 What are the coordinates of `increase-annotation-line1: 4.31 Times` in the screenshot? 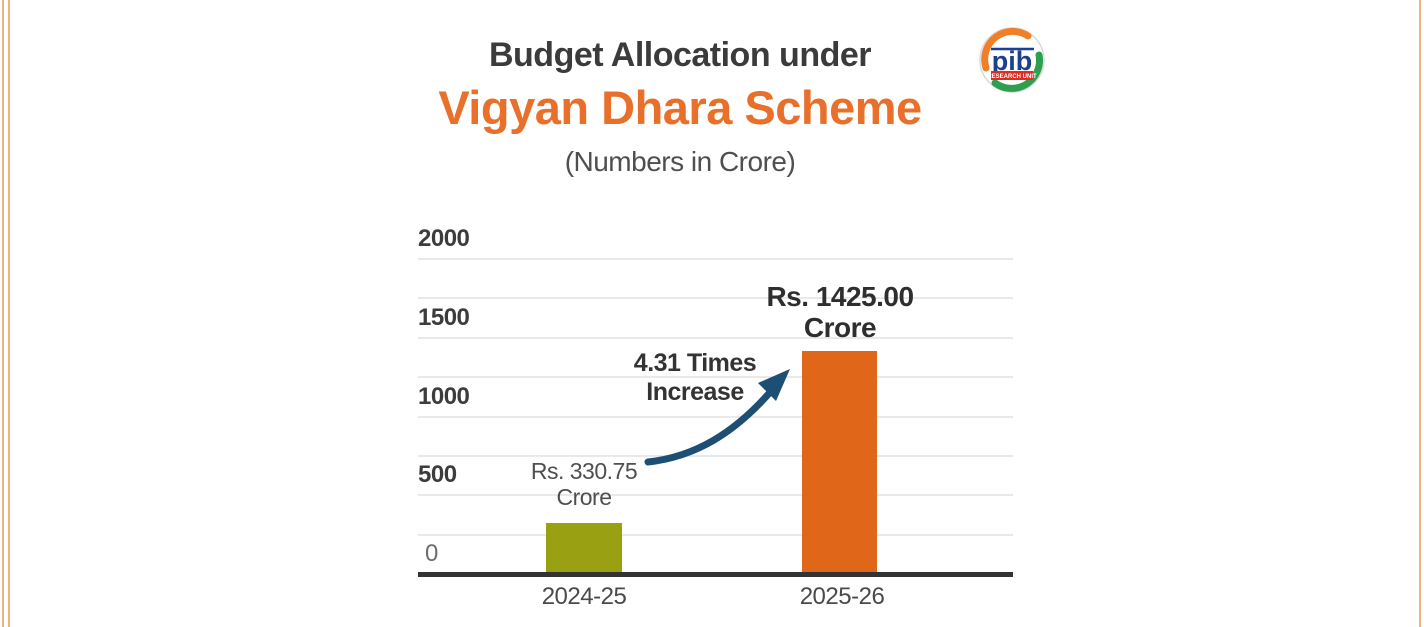 It's located at (695, 363).